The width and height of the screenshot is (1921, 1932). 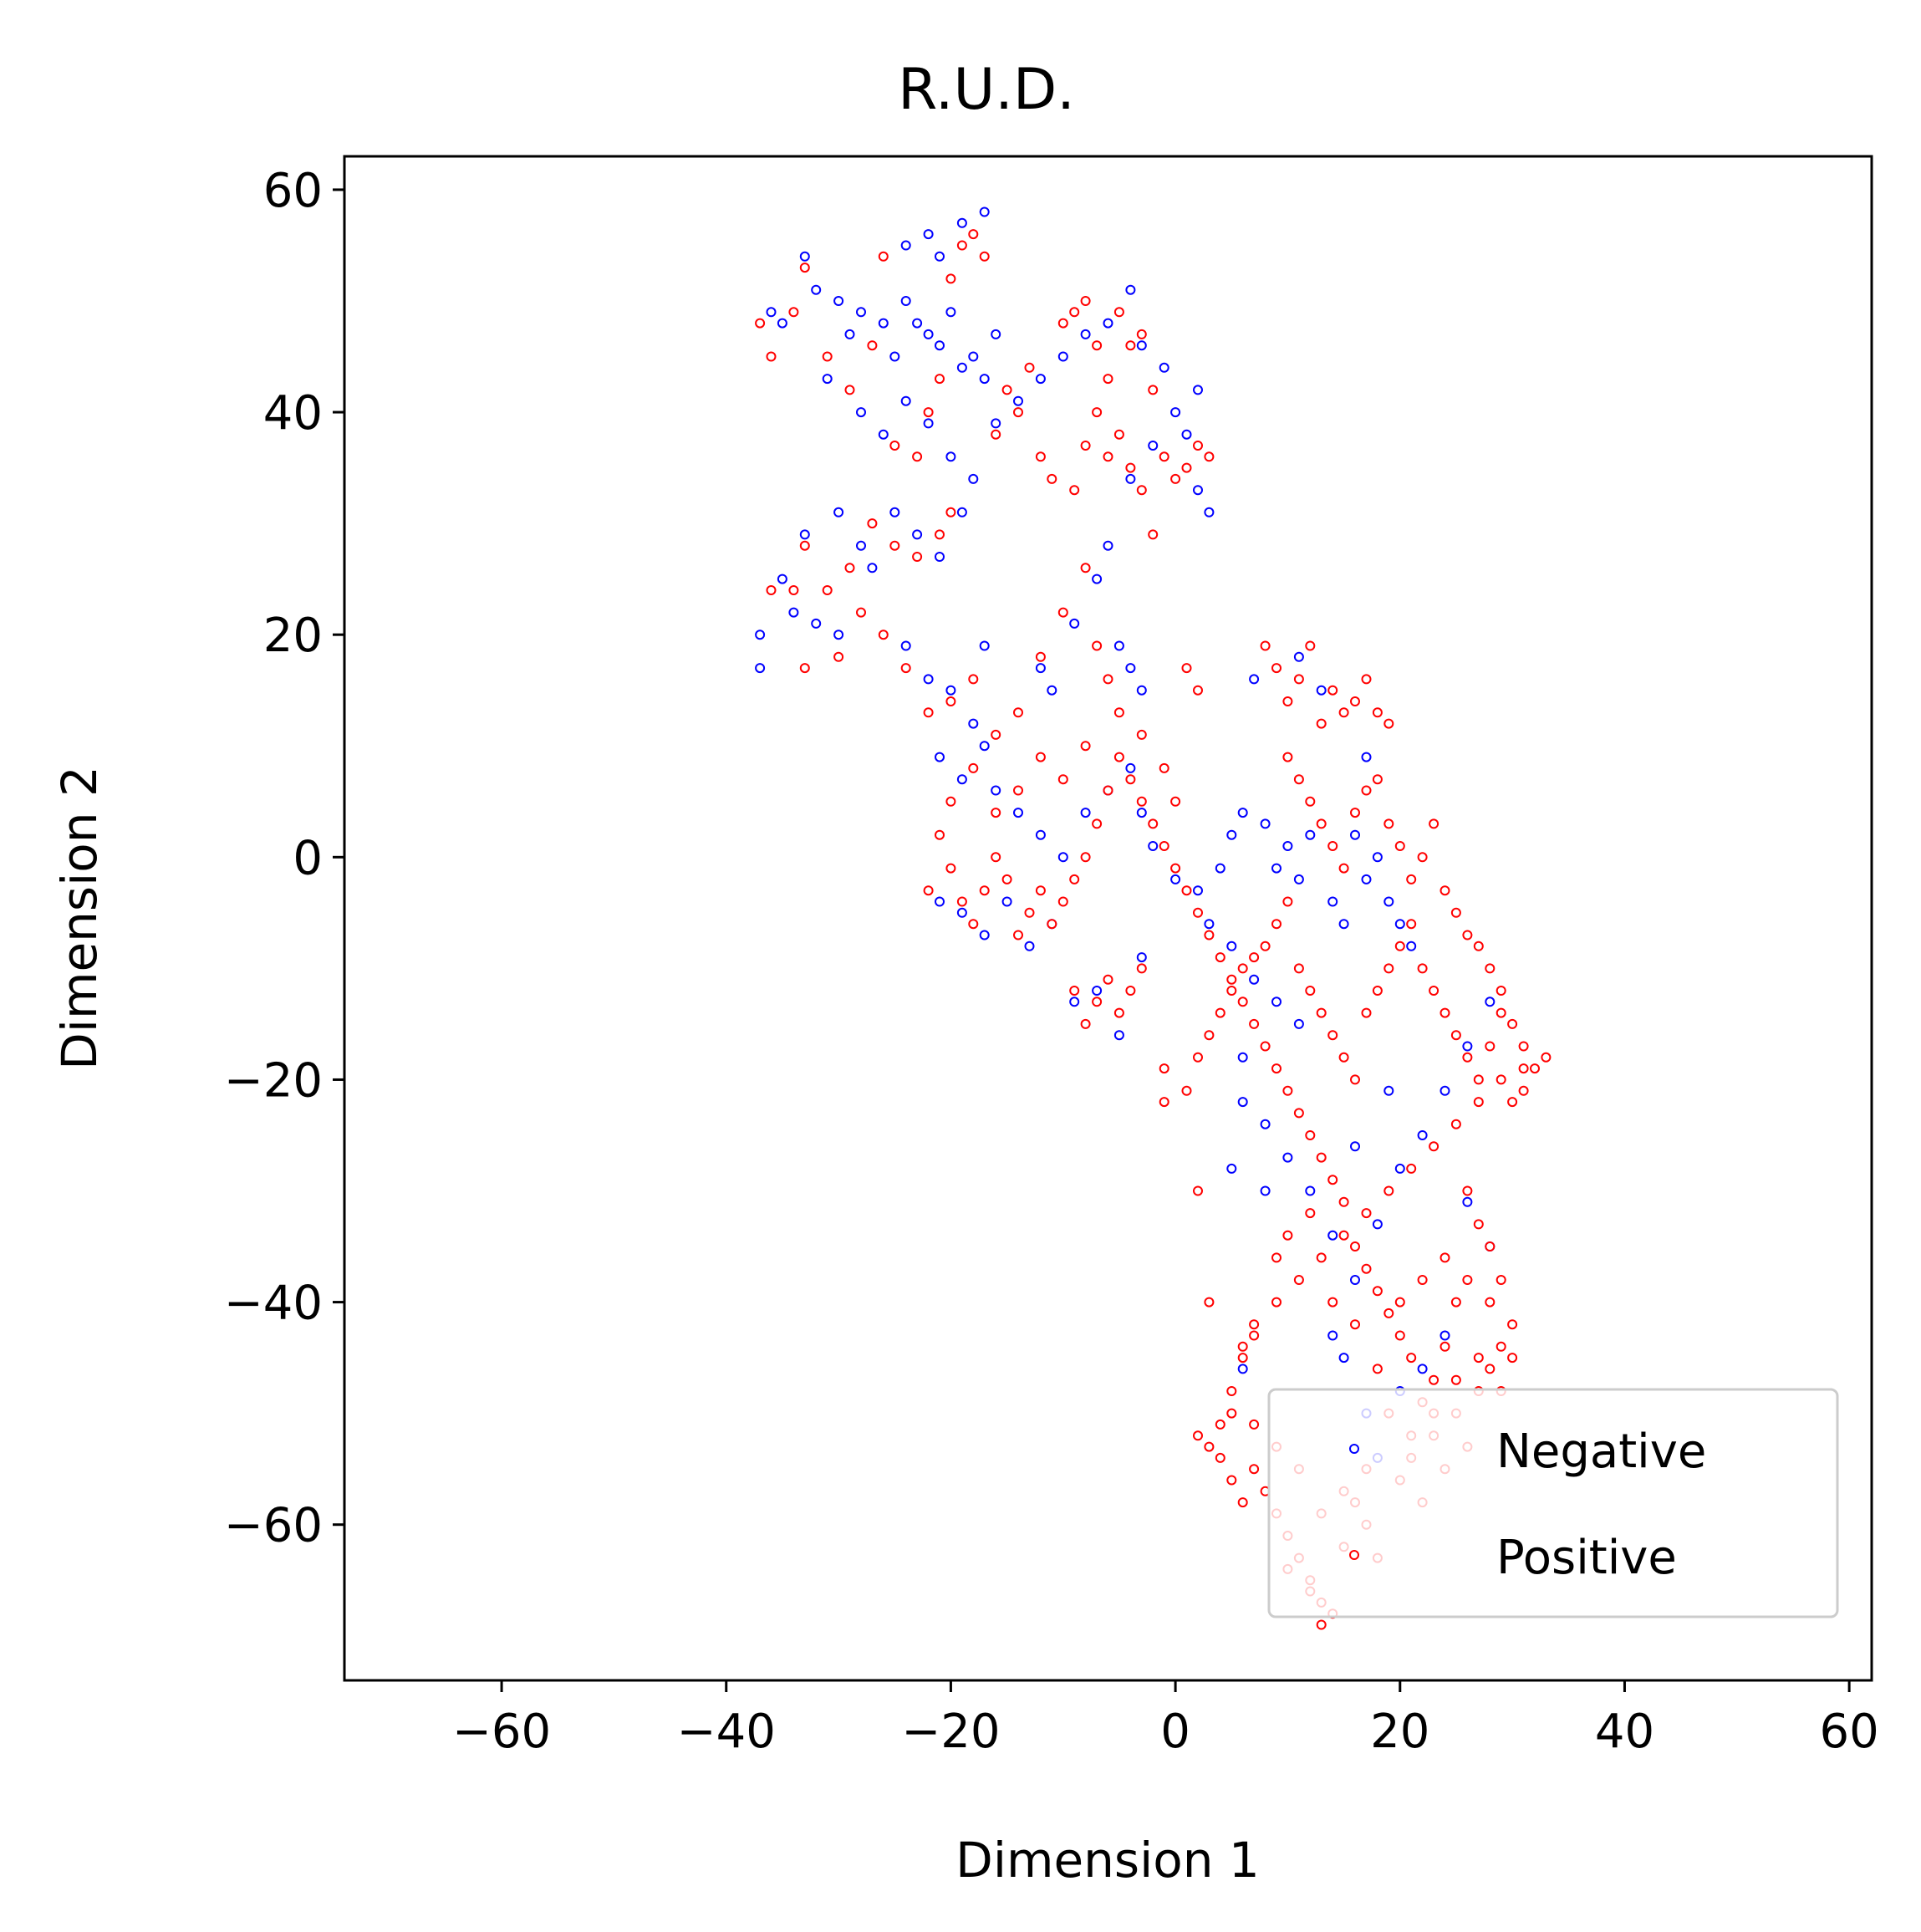 What do you see at coordinates (293, 413) in the screenshot?
I see `y-tick-label: 40` at bounding box center [293, 413].